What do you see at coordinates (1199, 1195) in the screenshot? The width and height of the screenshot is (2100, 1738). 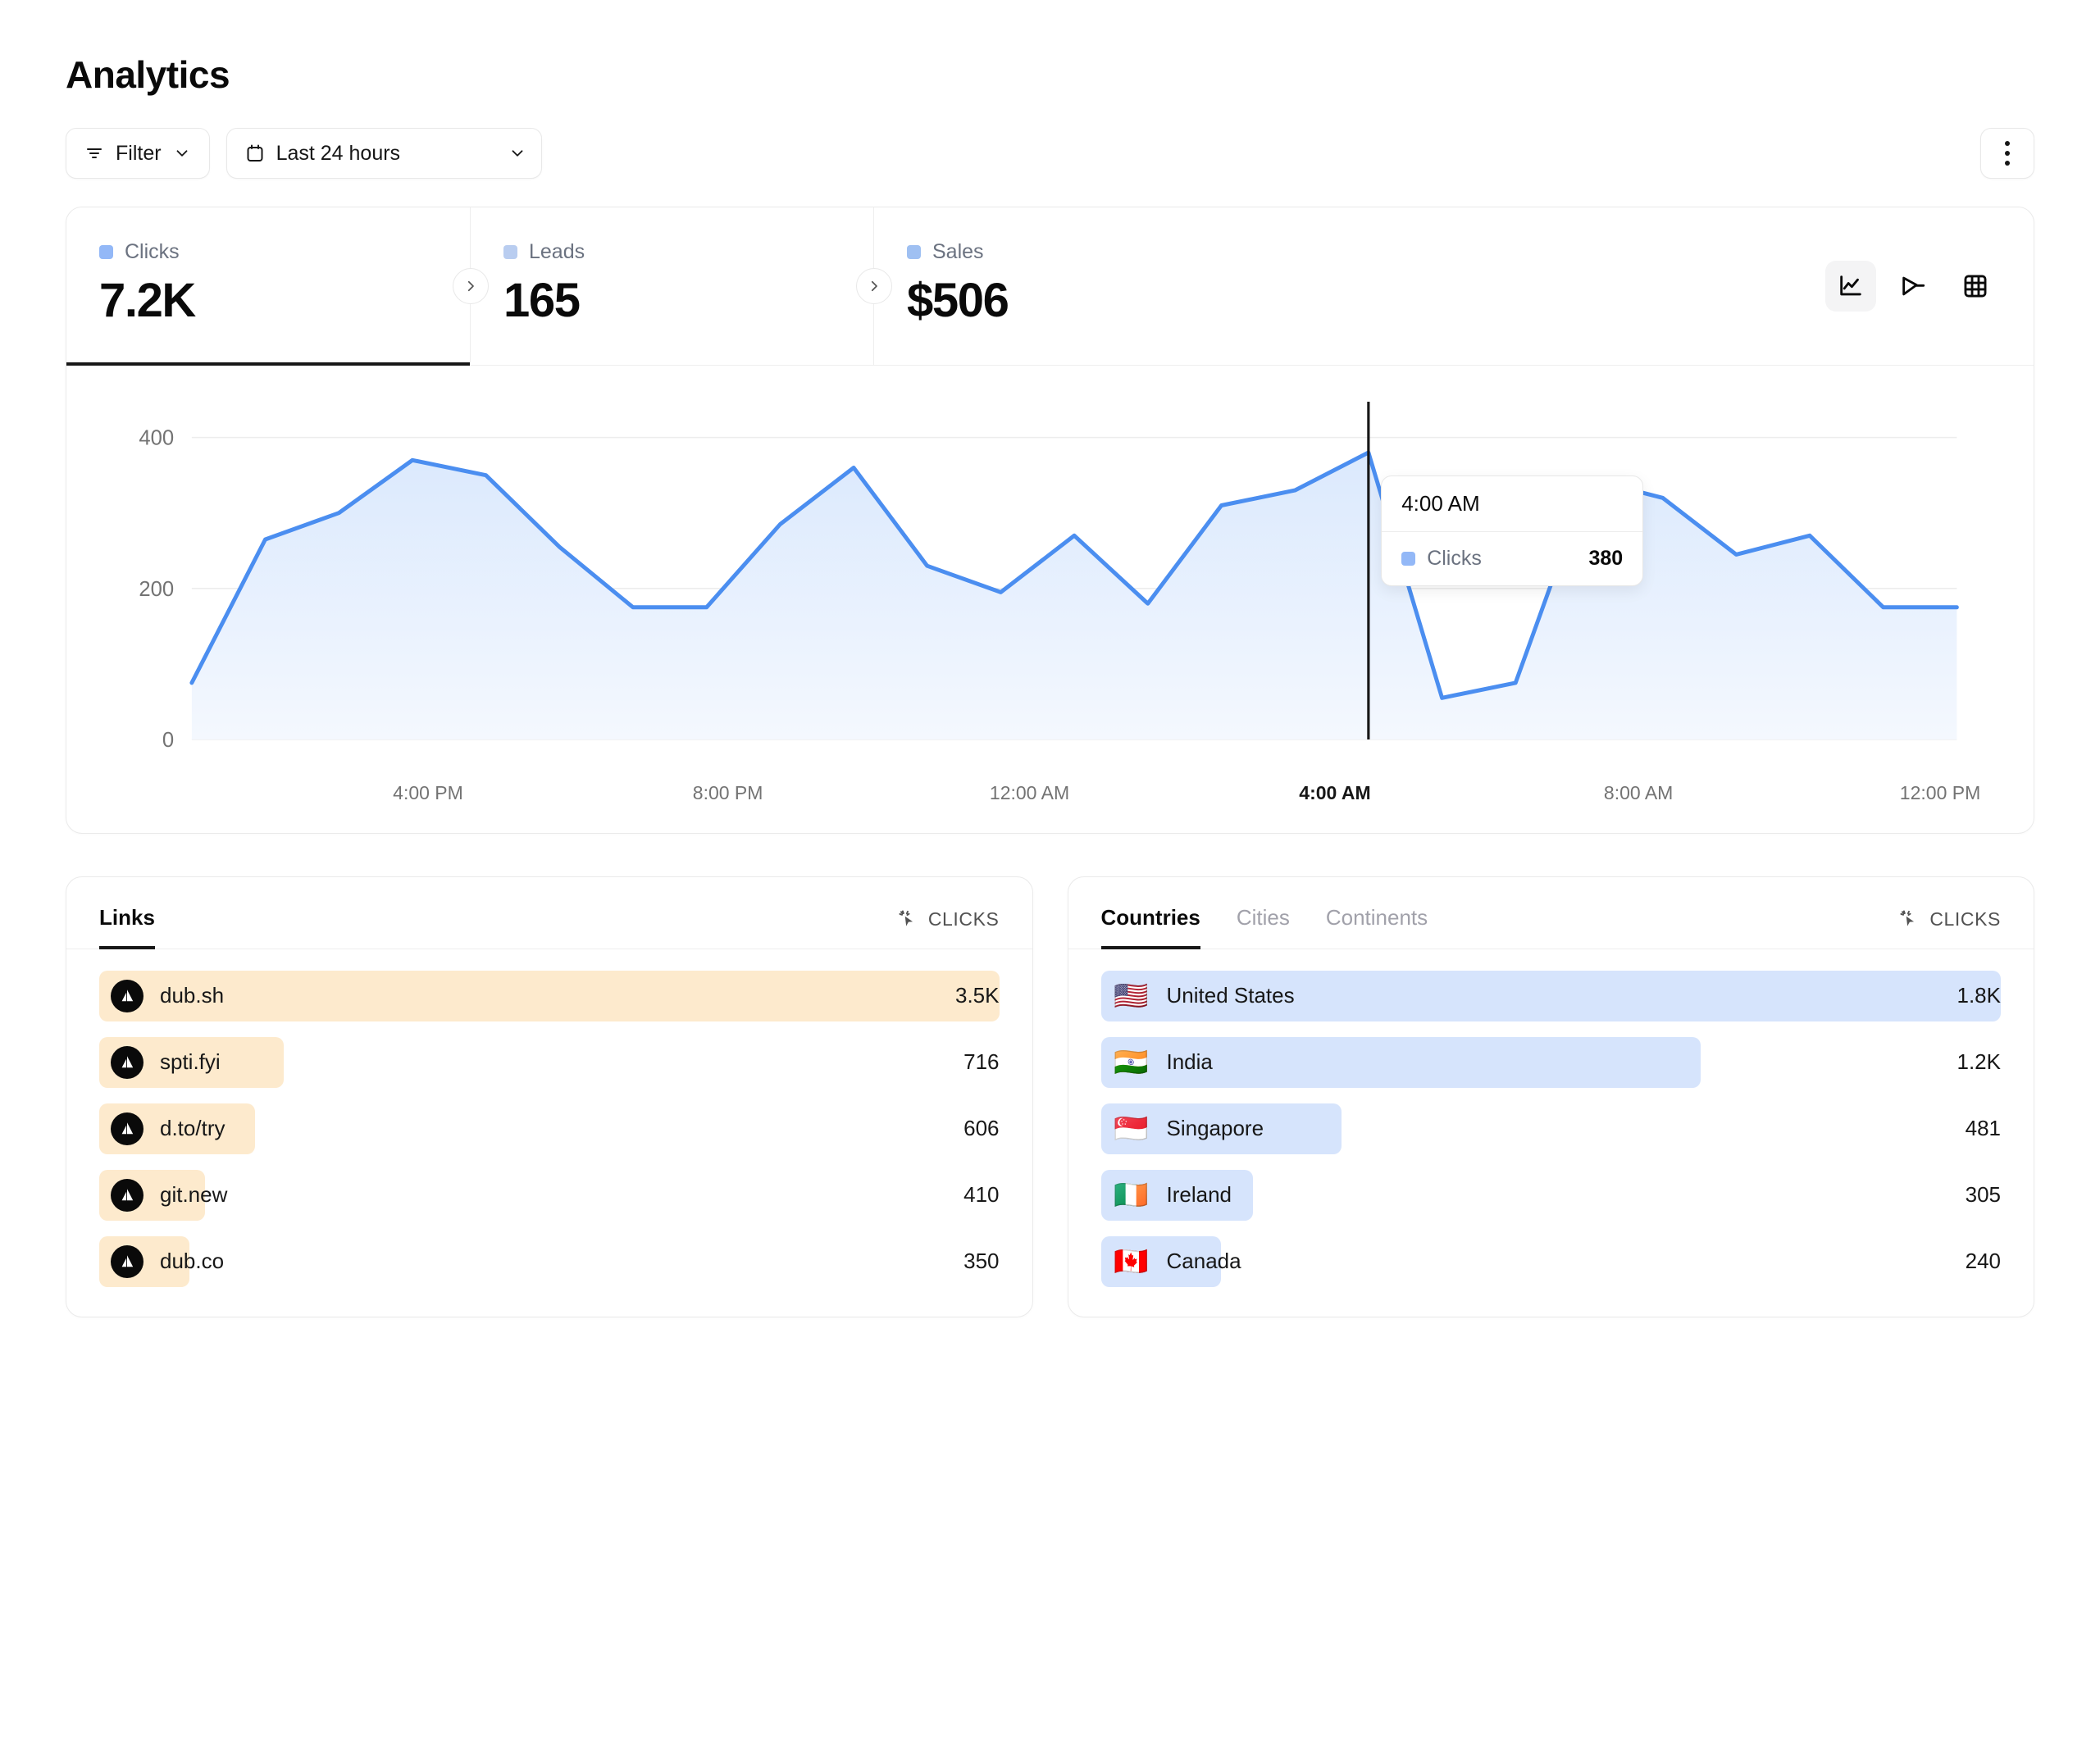 I see `row-label: Ireland` at bounding box center [1199, 1195].